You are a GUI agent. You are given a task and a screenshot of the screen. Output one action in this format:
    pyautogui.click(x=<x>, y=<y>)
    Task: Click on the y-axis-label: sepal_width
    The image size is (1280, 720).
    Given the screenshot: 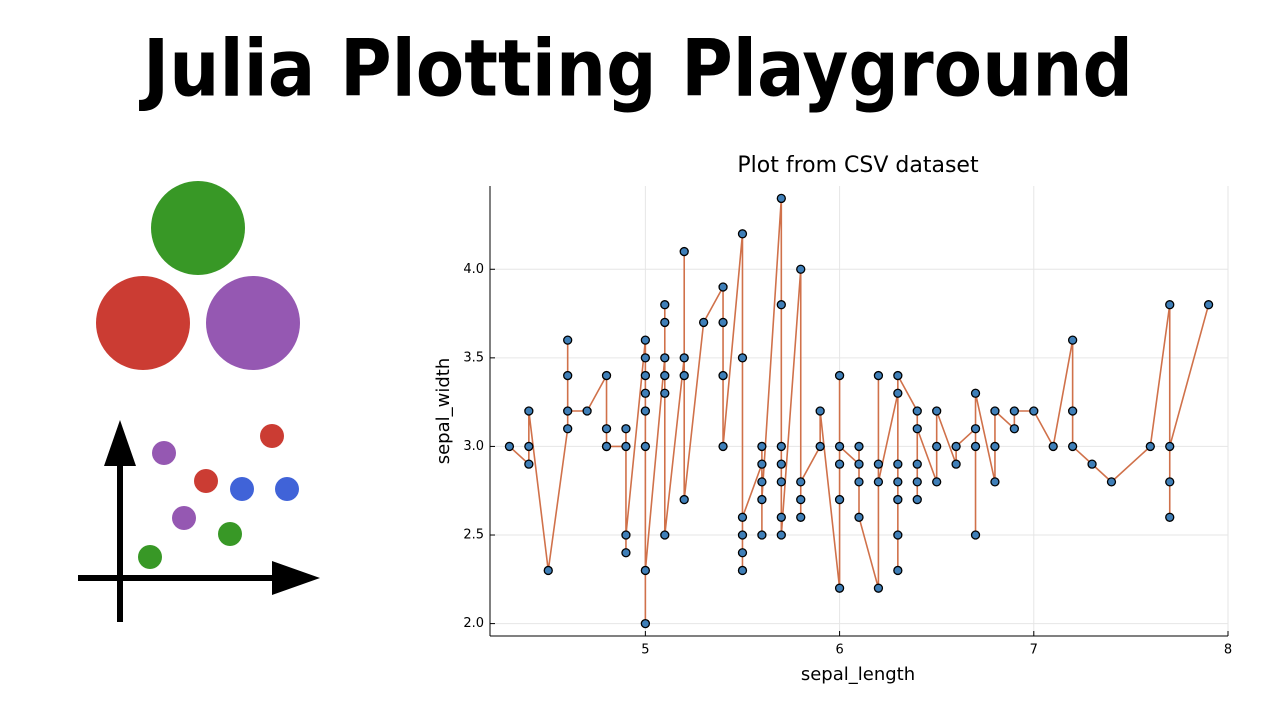 What is the action you would take?
    pyautogui.click(x=443, y=411)
    